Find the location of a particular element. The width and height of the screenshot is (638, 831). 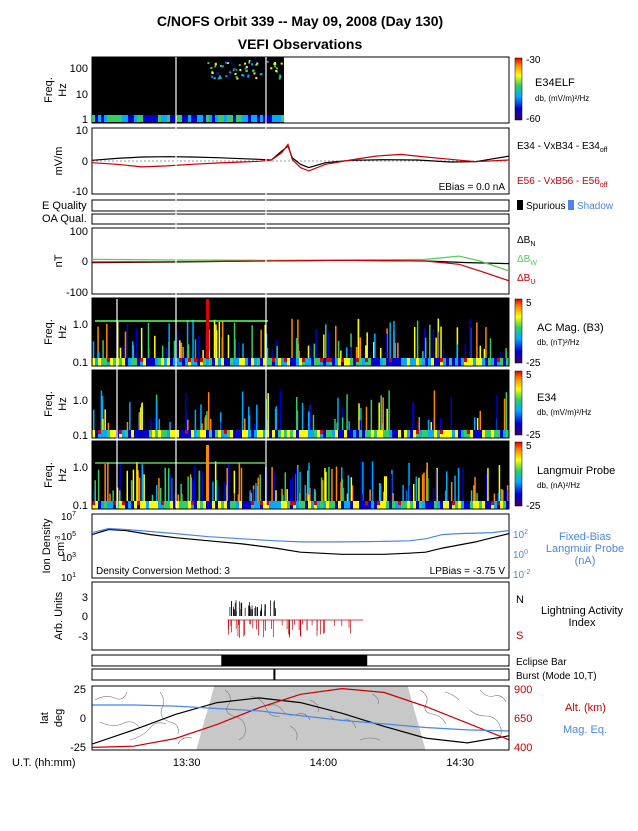

density-right-label-1: Fixed-Bias is located at coordinates (585, 537).